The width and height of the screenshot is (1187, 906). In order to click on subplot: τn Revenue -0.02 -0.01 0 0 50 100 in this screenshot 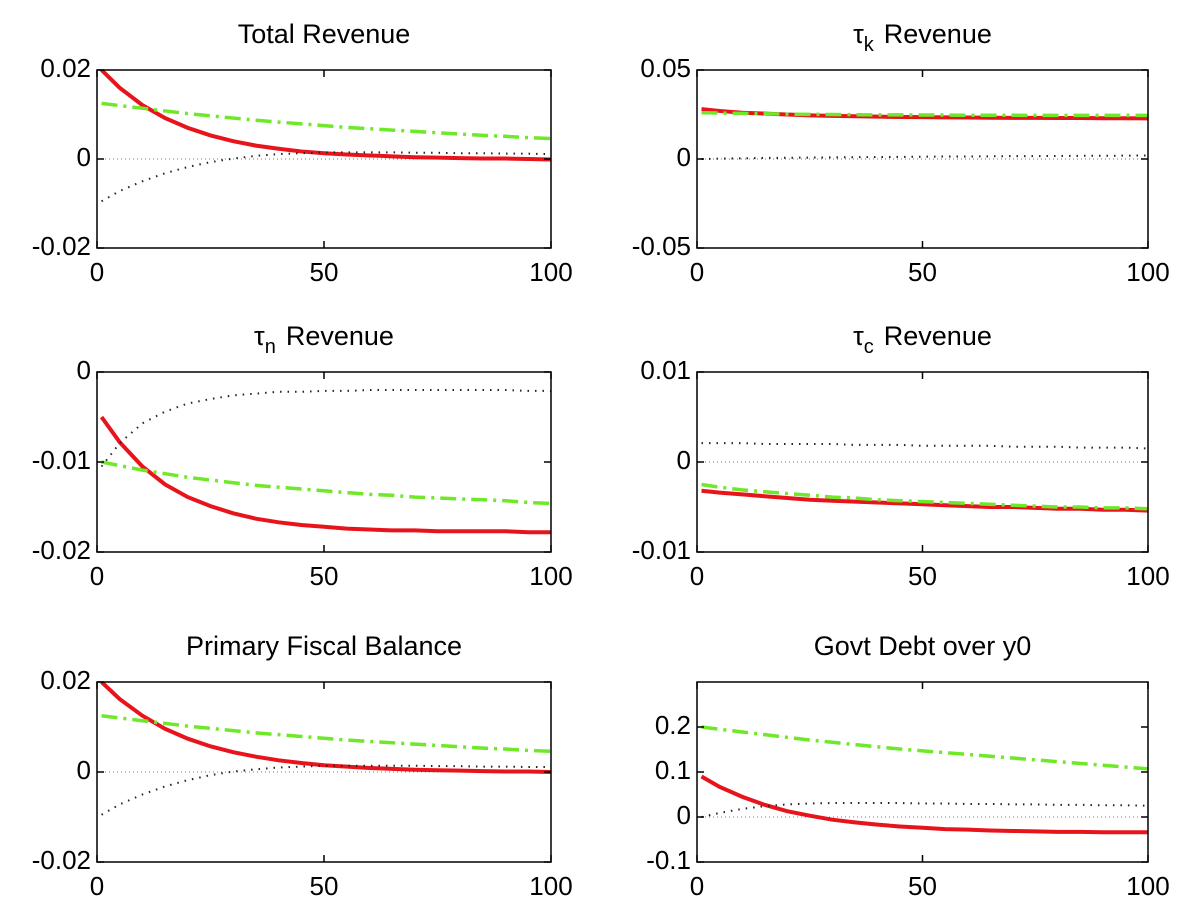, I will do `click(302, 456)`.